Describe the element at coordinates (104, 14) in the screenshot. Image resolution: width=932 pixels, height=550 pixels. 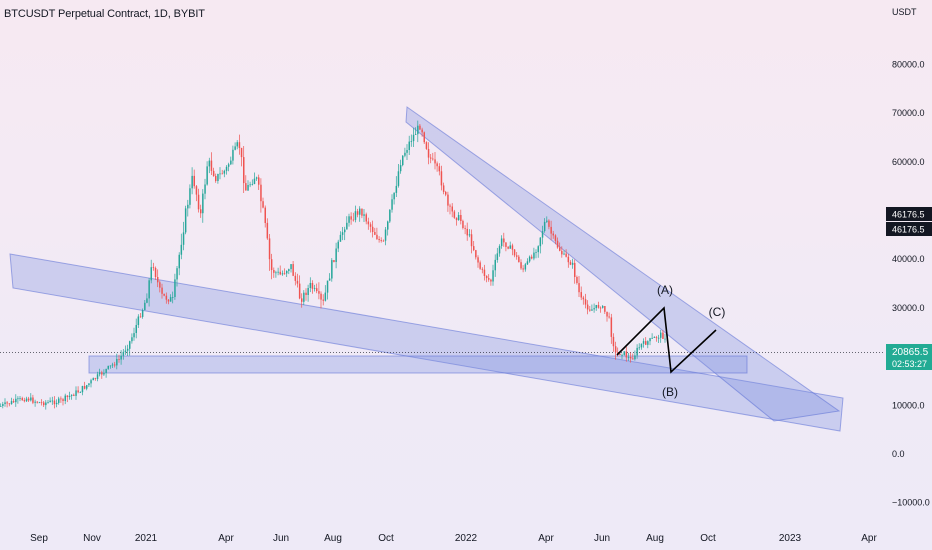
I see `chart-title: BTCUSDT Perpetual Contract, 1D, BYBIT` at that location.